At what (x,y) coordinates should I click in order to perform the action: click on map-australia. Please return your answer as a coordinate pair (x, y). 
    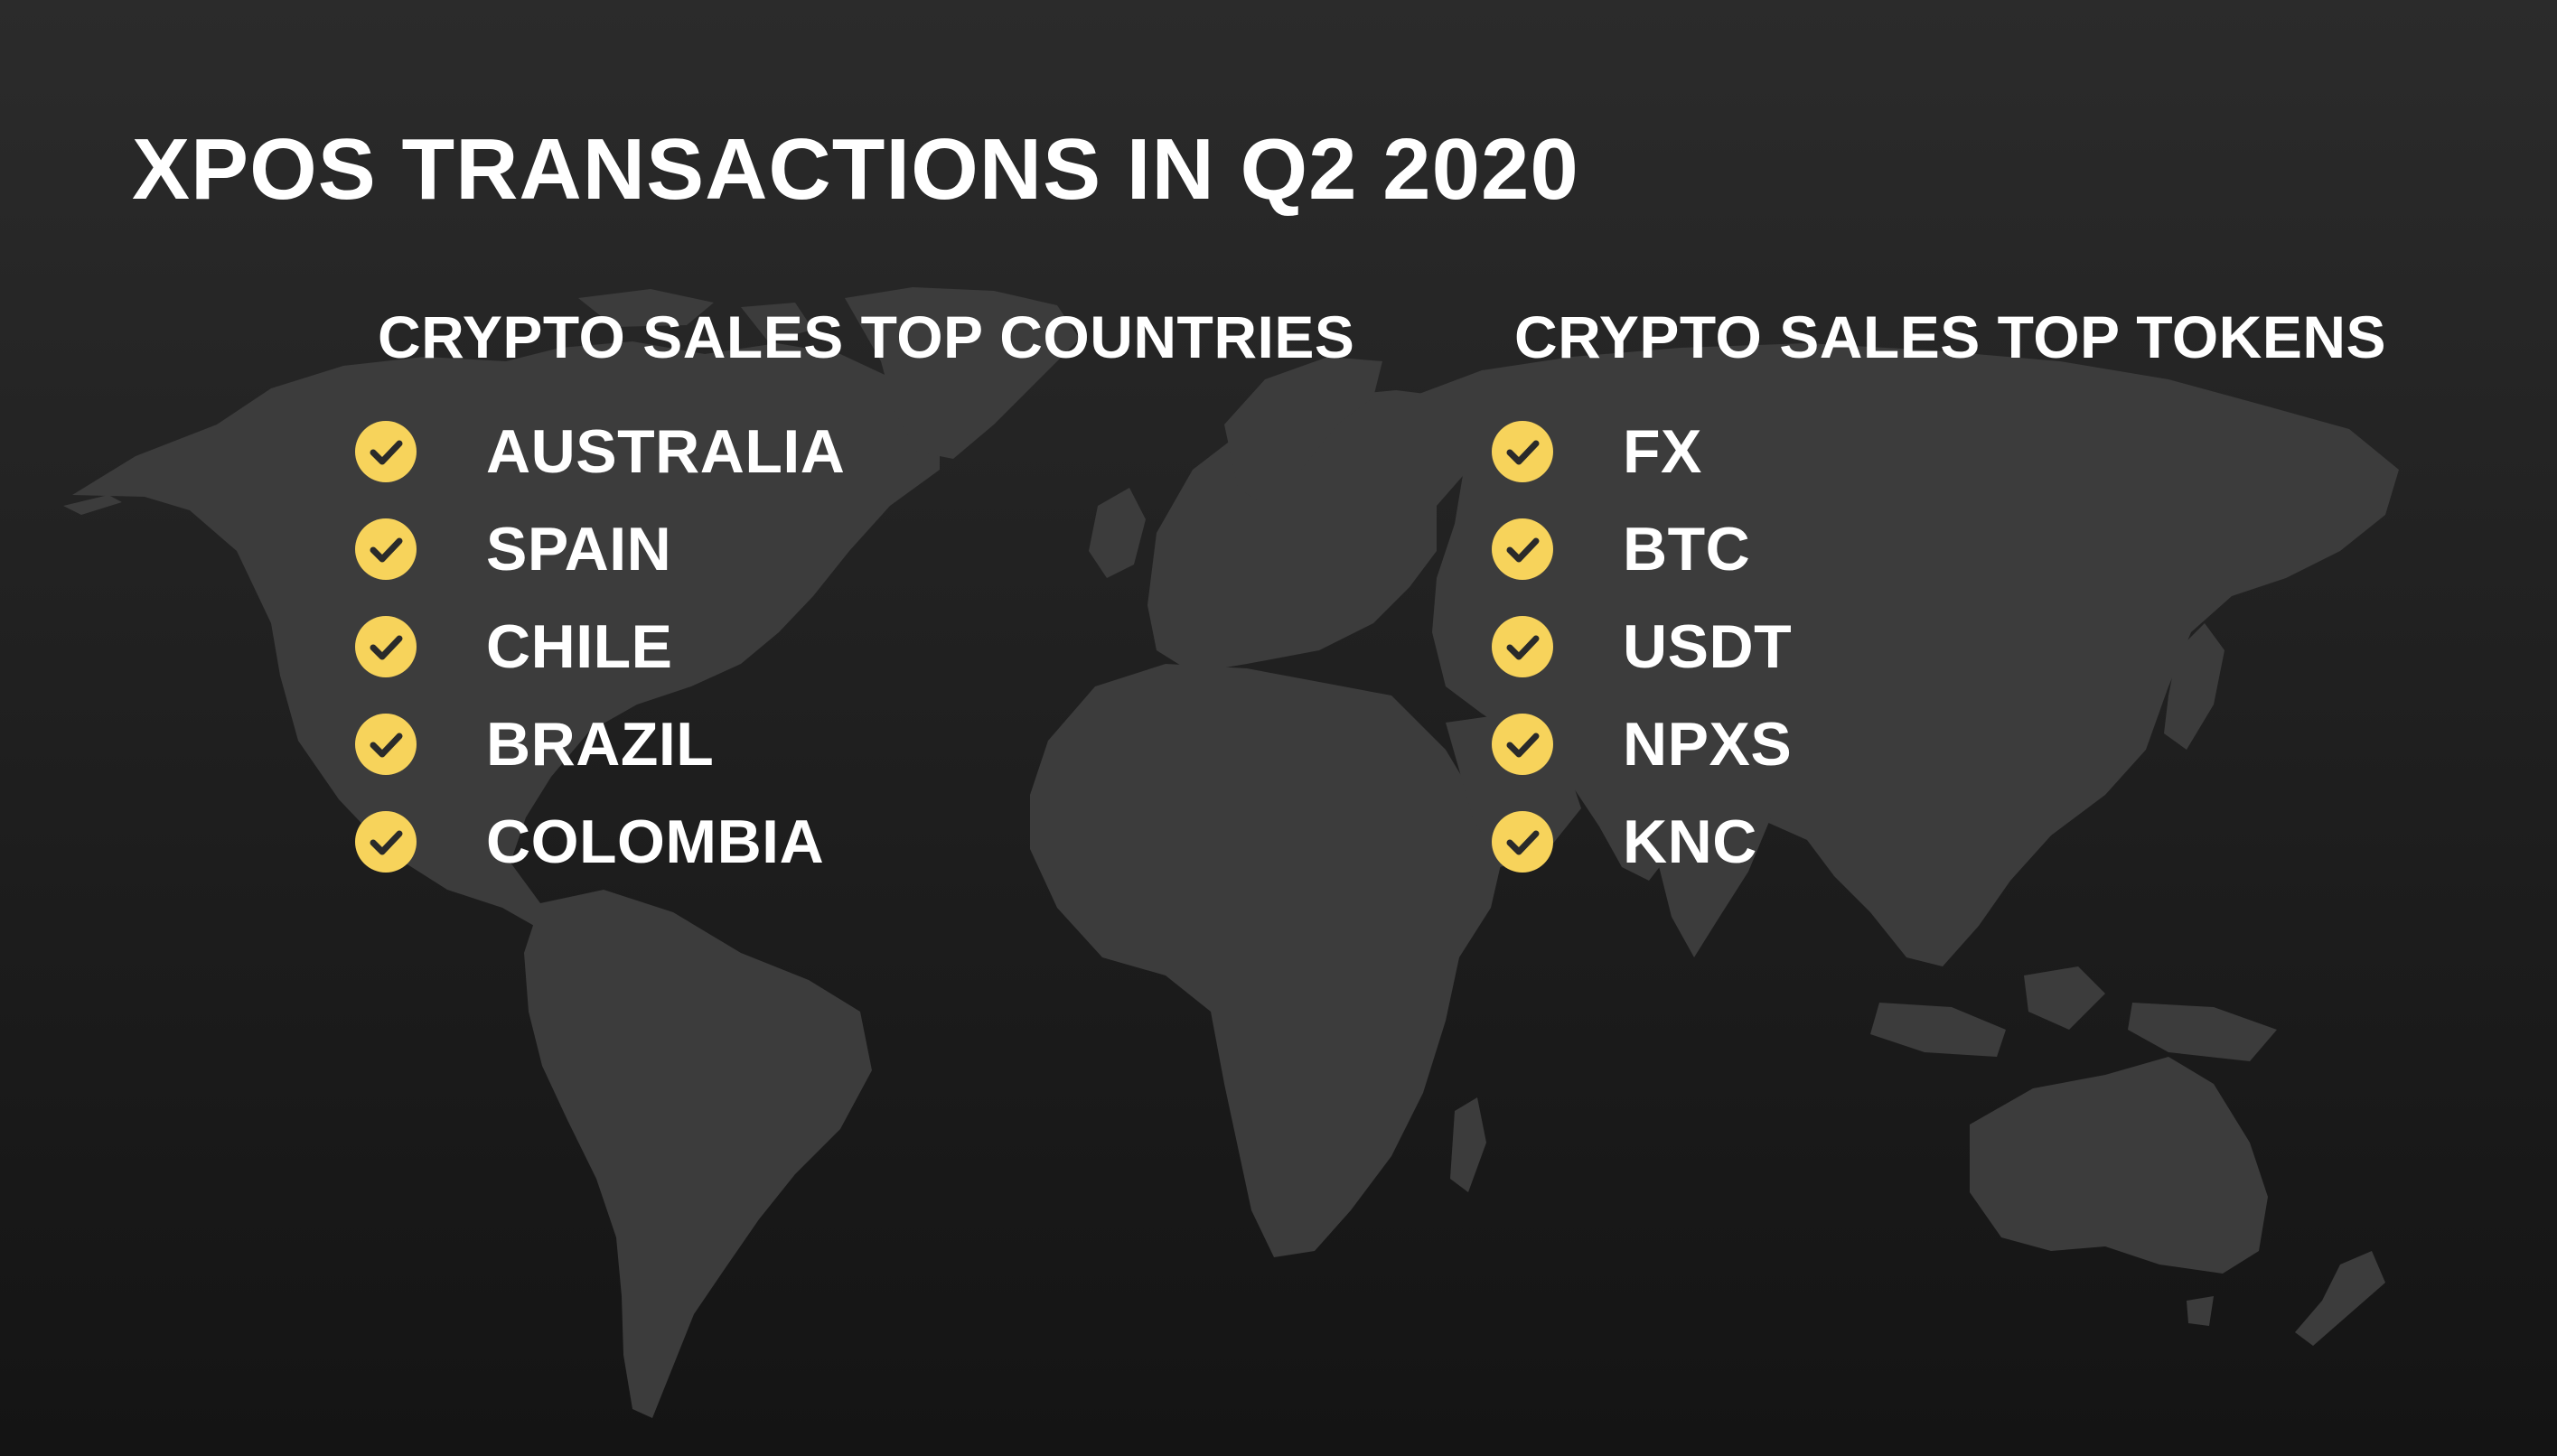
    Looking at the image, I should click on (2119, 1165).